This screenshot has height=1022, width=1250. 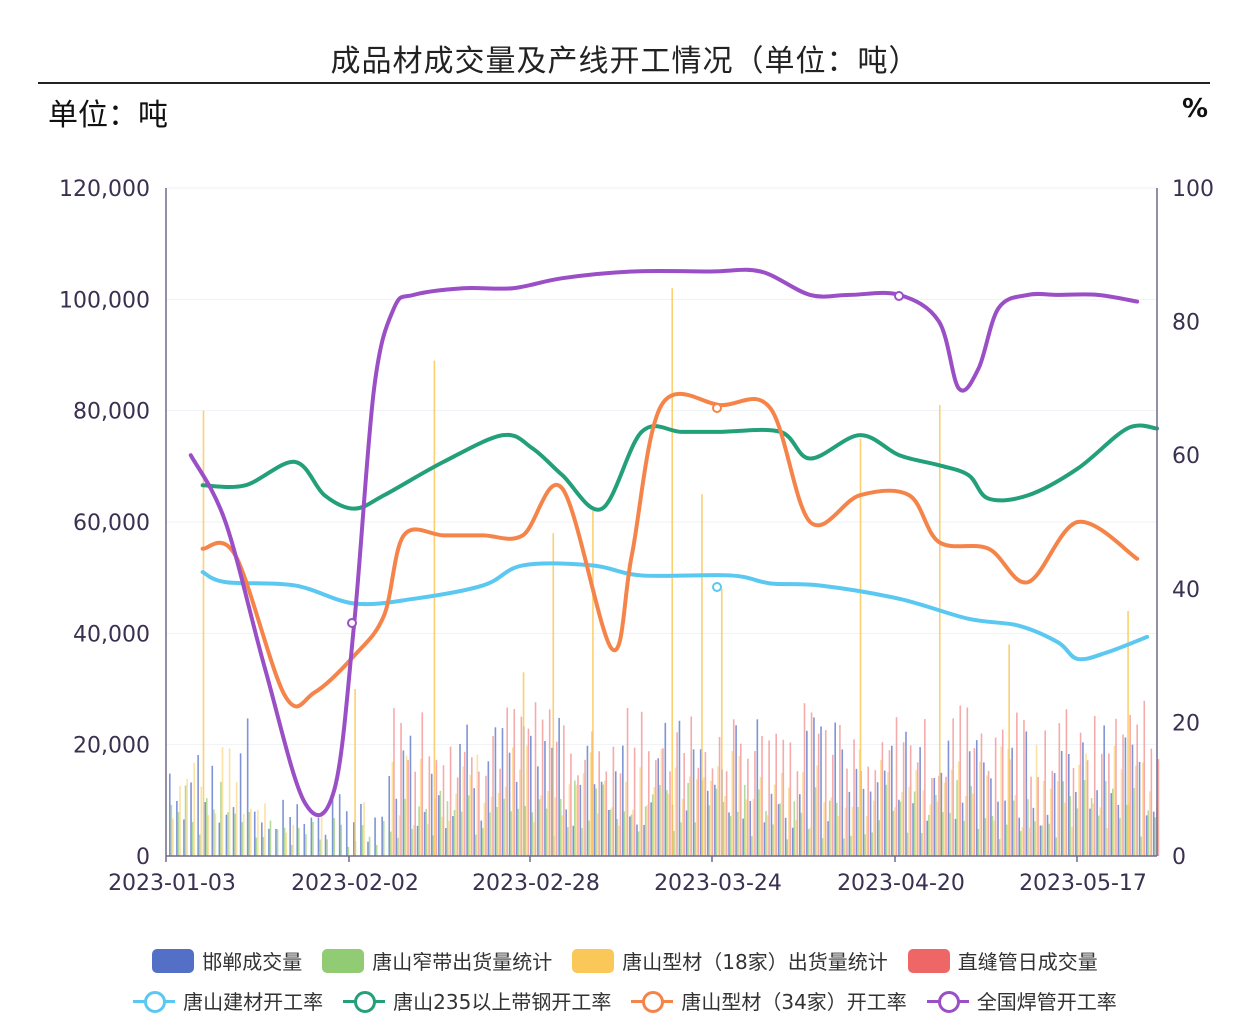 What do you see at coordinates (104, 189) in the screenshot?
I see `y-left-tick-label: 120,000` at bounding box center [104, 189].